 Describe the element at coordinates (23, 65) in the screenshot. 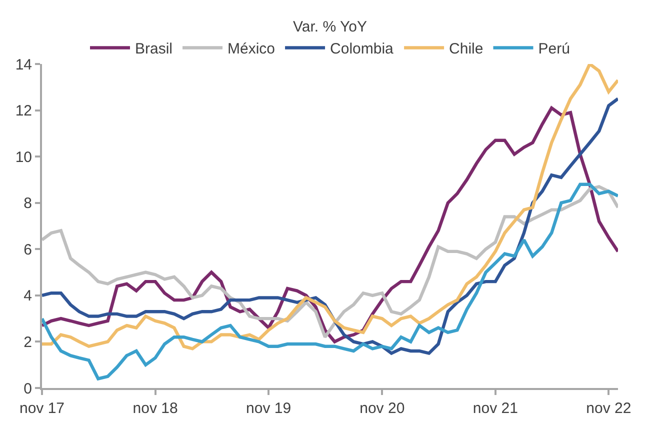

I see `y-tick-label: 14` at that location.